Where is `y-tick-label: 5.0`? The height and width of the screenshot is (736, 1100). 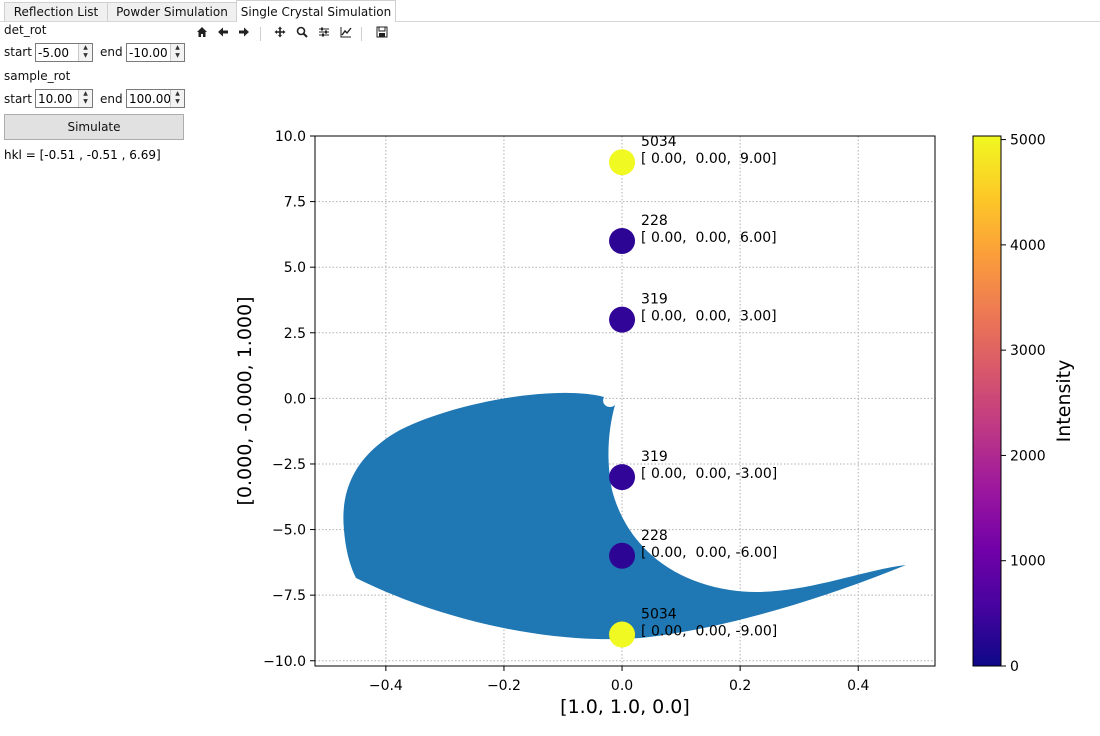
y-tick-label: 5.0 is located at coordinates (295, 268).